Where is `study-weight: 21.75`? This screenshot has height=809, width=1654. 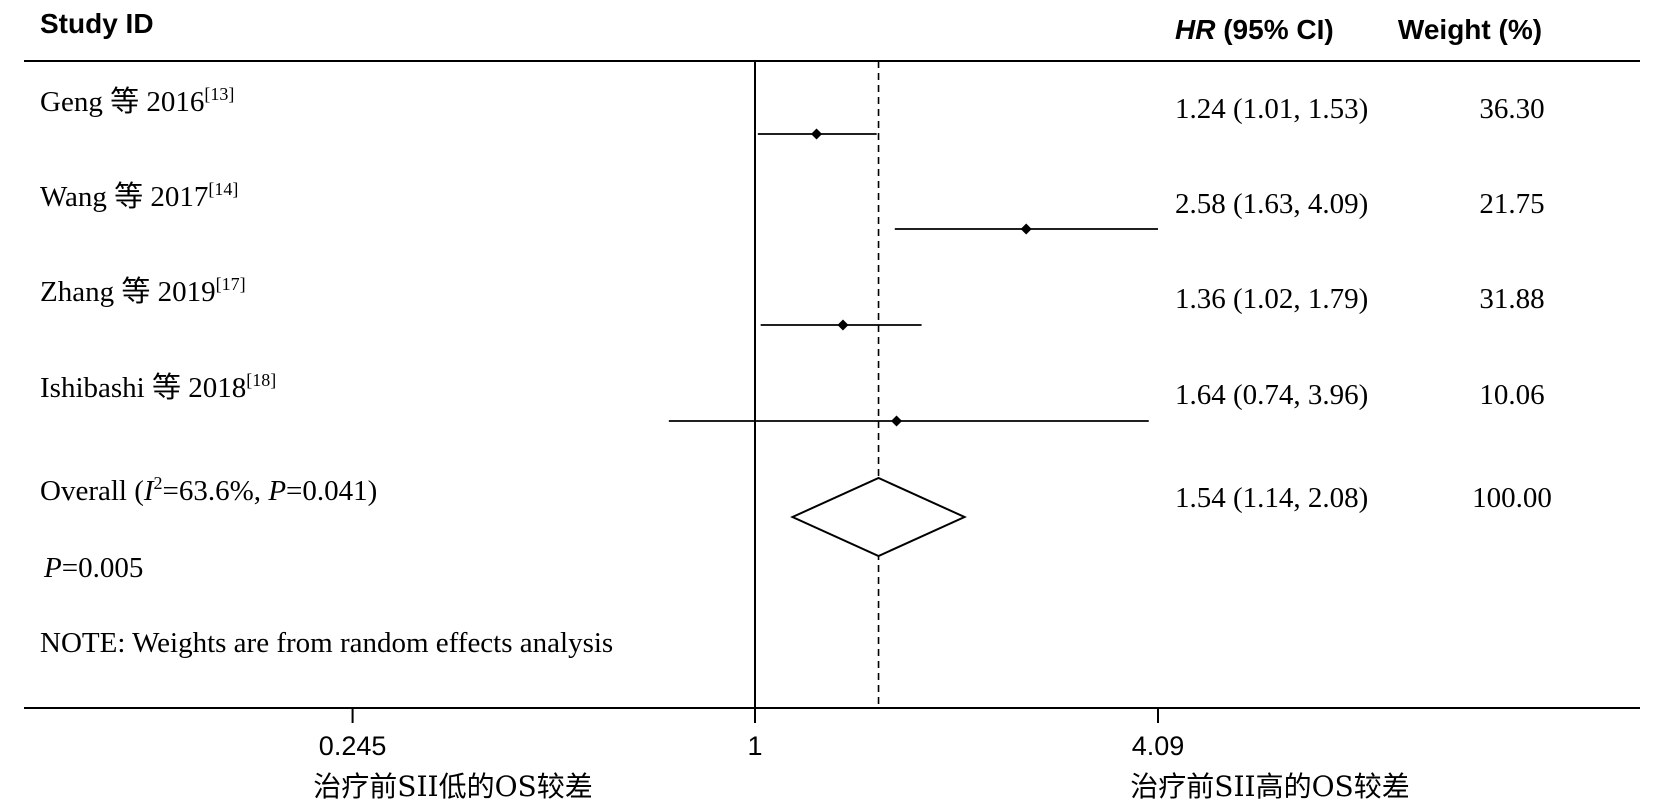 study-weight: 21.75 is located at coordinates (1511, 204).